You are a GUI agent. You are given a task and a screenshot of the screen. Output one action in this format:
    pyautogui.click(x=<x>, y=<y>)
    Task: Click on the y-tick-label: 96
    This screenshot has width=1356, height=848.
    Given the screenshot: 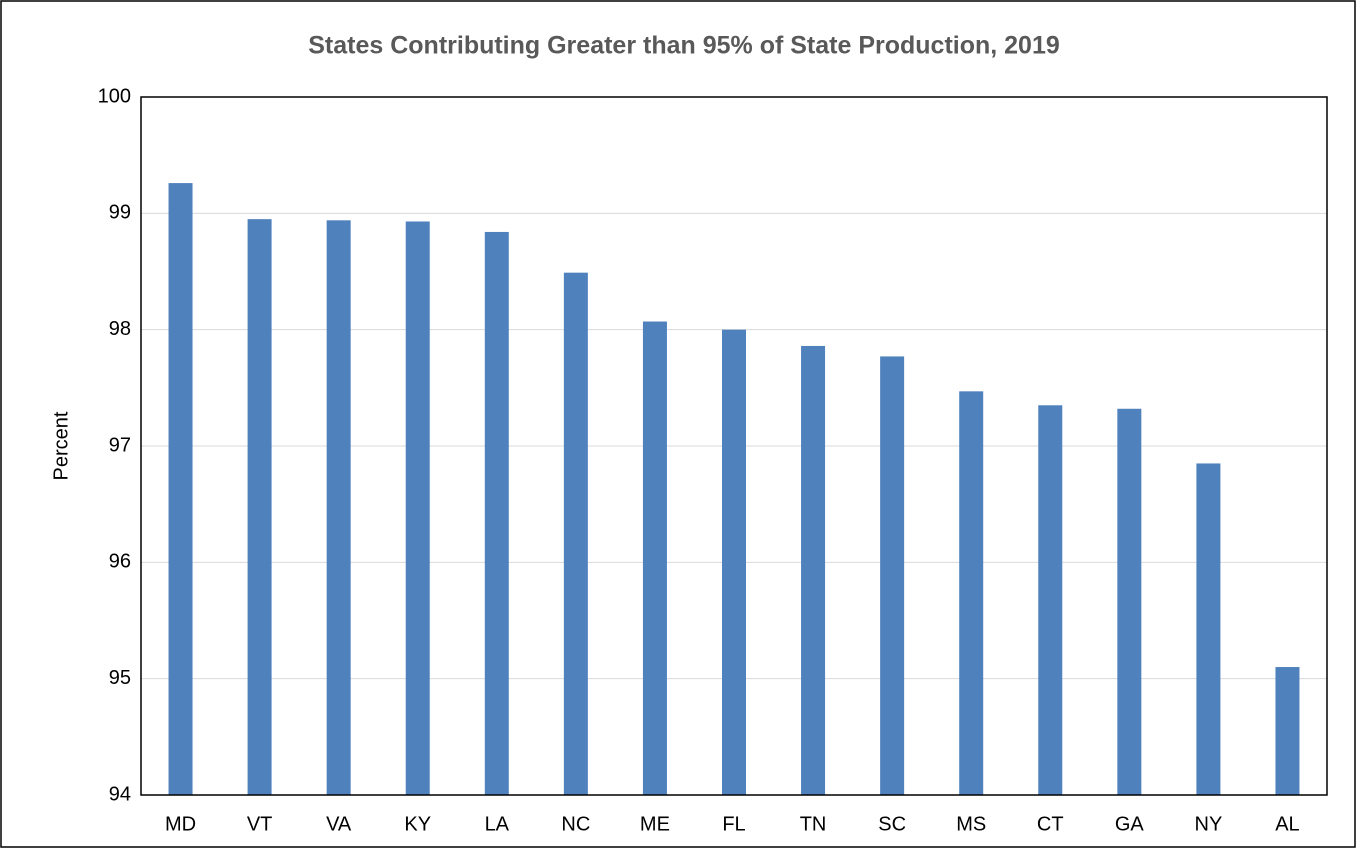 What is the action you would take?
    pyautogui.click(x=120, y=562)
    